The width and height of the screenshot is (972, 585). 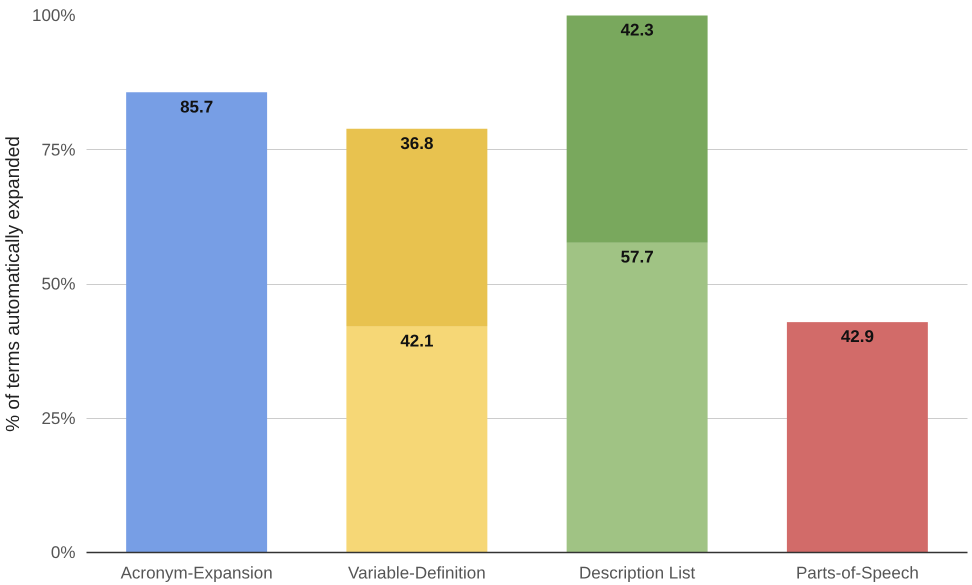 I want to click on y-tick-label: 75%, so click(x=58, y=150).